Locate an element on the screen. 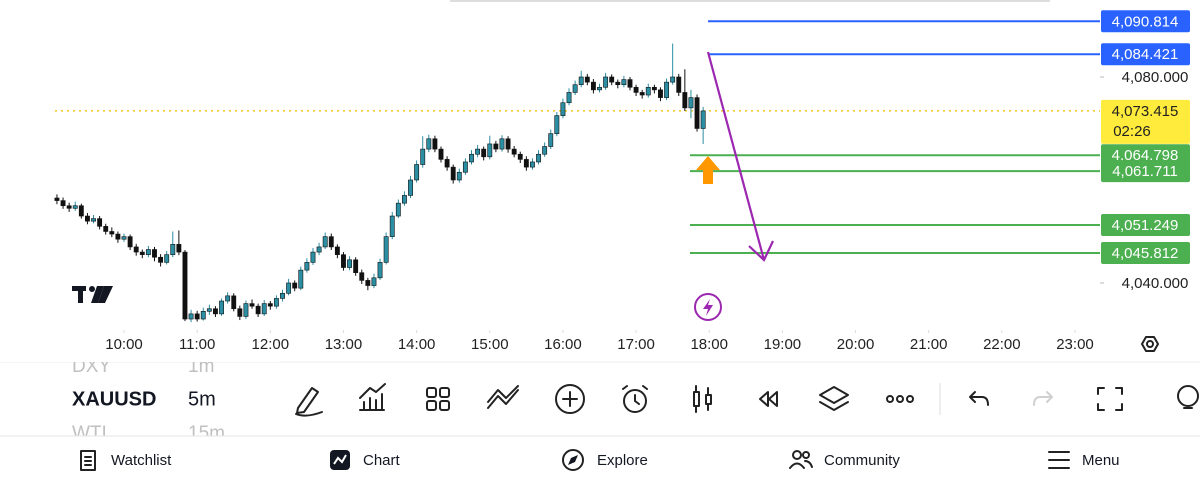 The height and width of the screenshot is (485, 1200). undo is located at coordinates (979, 398).